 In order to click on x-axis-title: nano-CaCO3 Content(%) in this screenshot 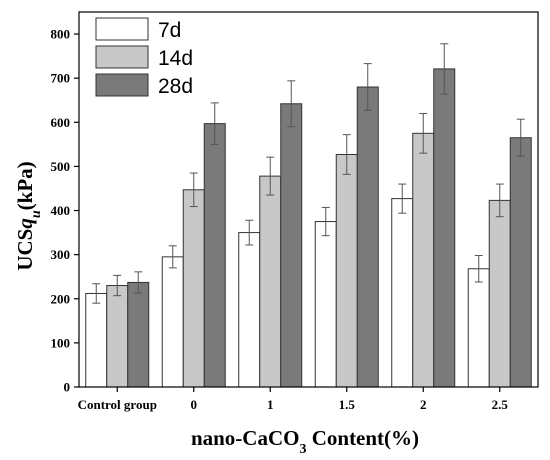, I will do `click(305, 441)`.